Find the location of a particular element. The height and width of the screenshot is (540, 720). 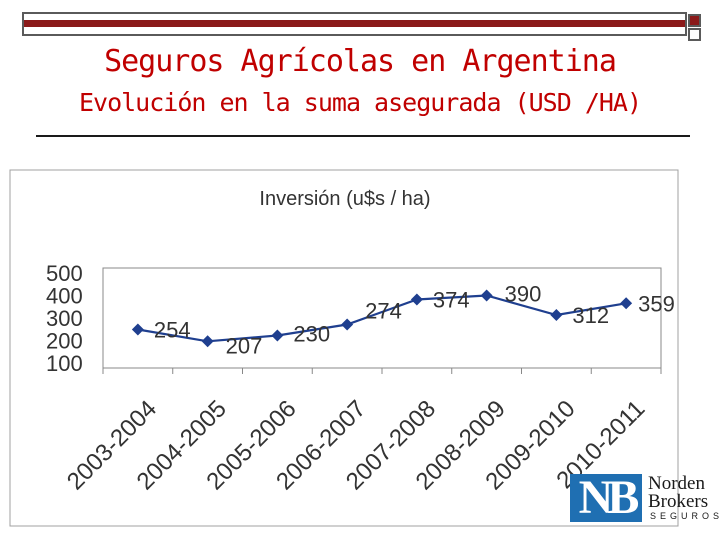

y-tick-label: 400 is located at coordinates (64, 296).